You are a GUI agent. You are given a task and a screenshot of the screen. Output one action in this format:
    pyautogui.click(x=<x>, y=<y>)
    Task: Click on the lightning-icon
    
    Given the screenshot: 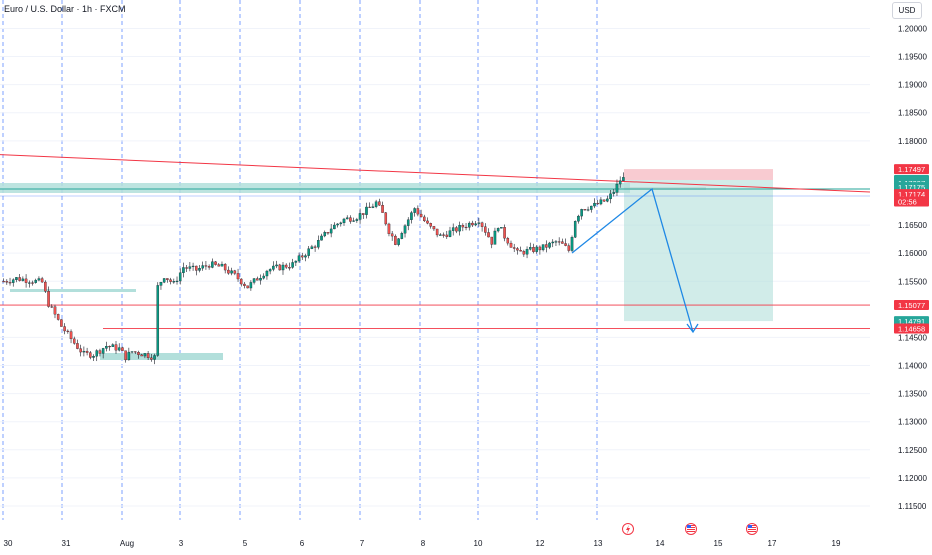 What is the action you would take?
    pyautogui.click(x=628, y=529)
    